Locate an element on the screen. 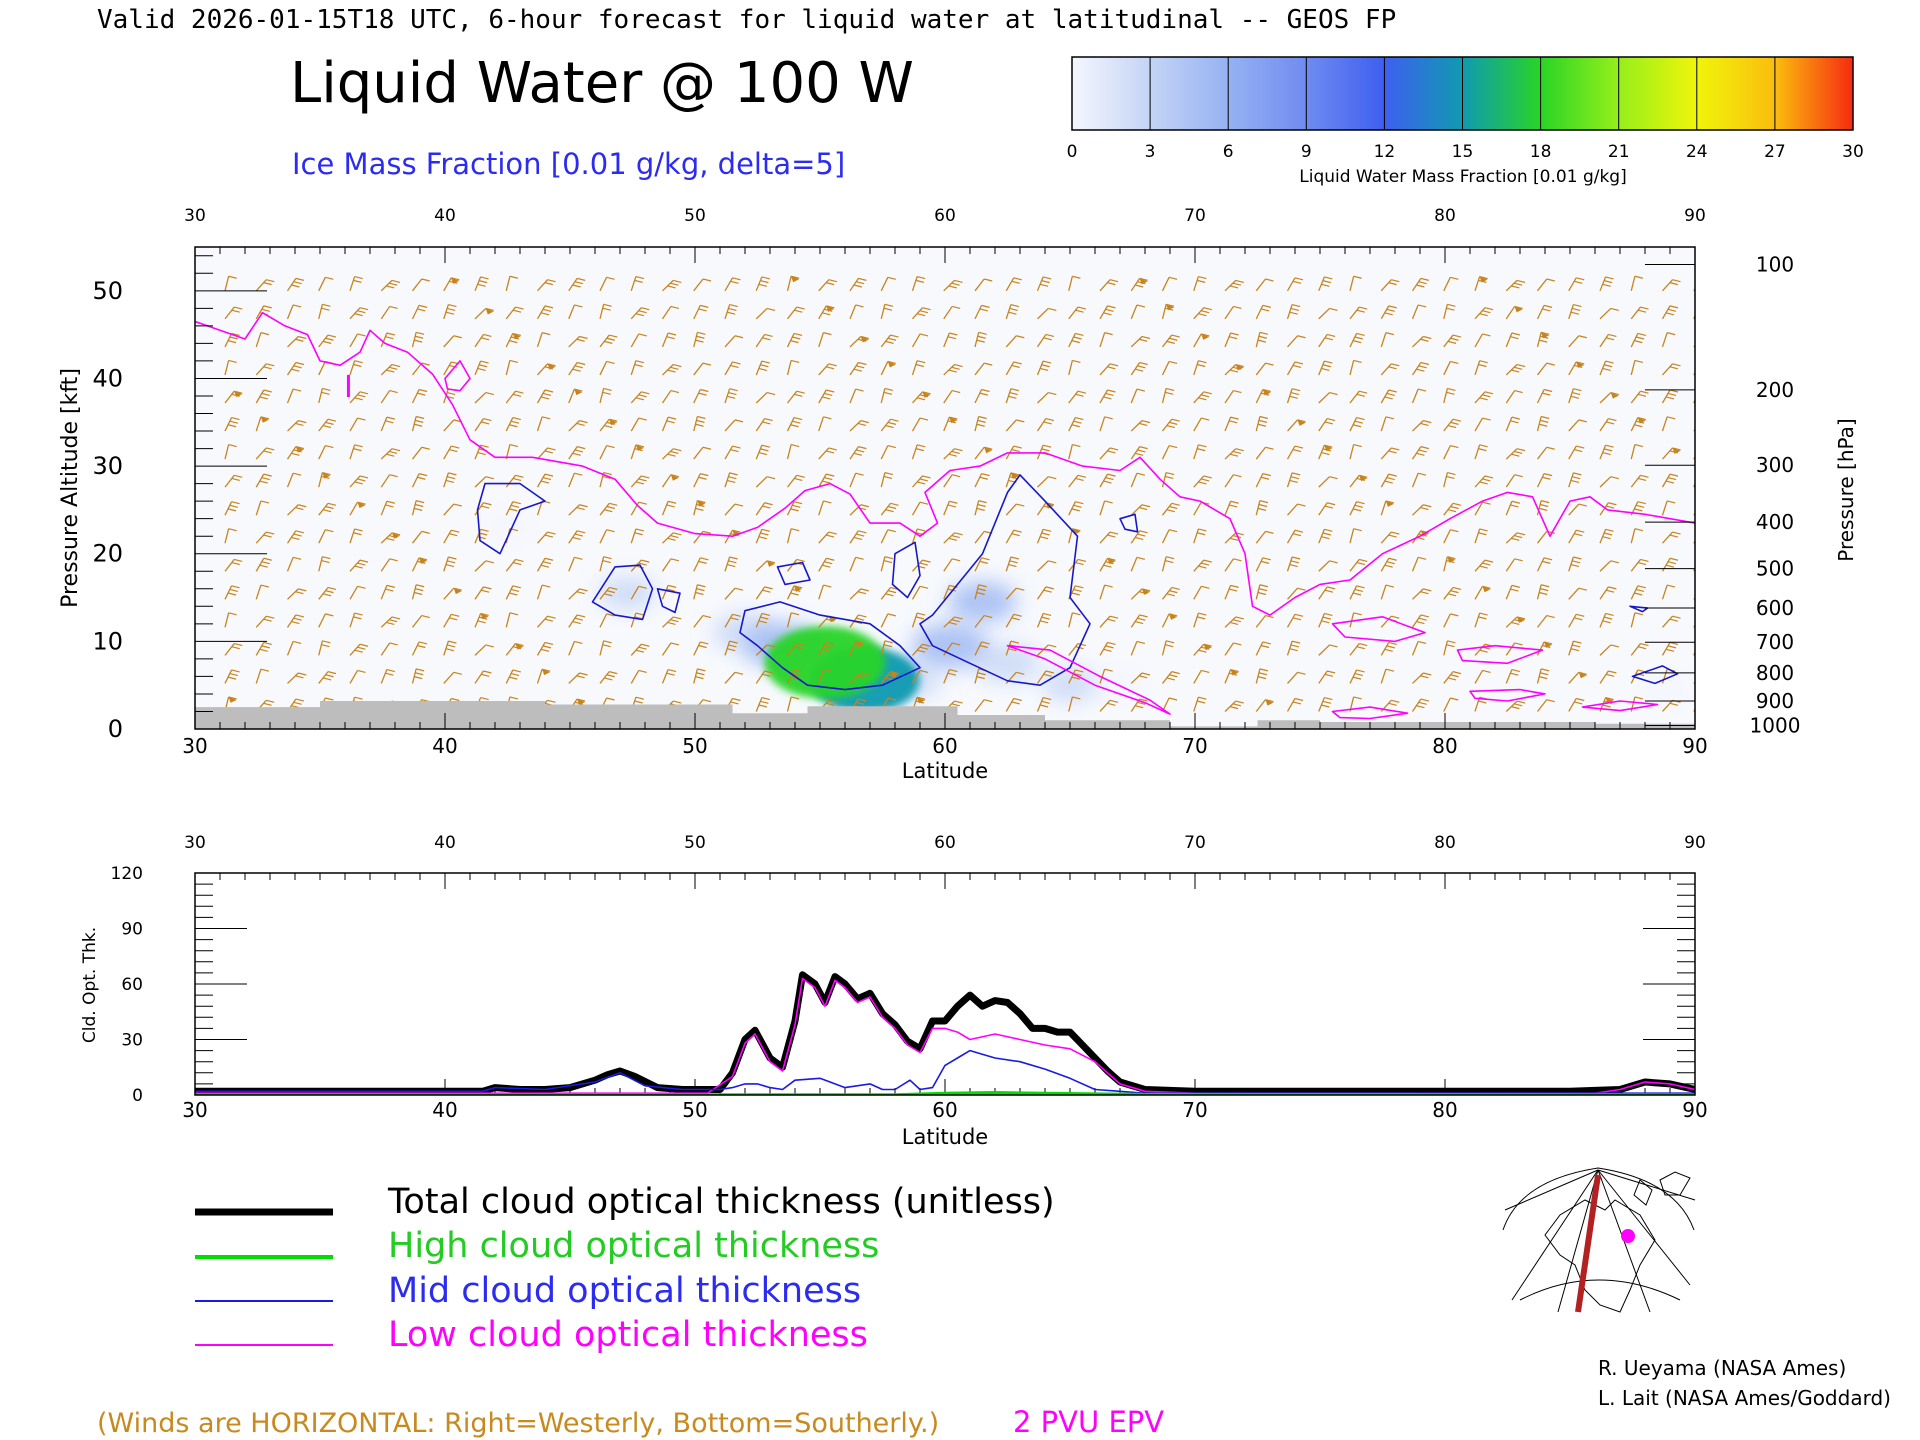 The image size is (1920, 1440). bottom-x-tick-label: 60 is located at coordinates (944, 1110).